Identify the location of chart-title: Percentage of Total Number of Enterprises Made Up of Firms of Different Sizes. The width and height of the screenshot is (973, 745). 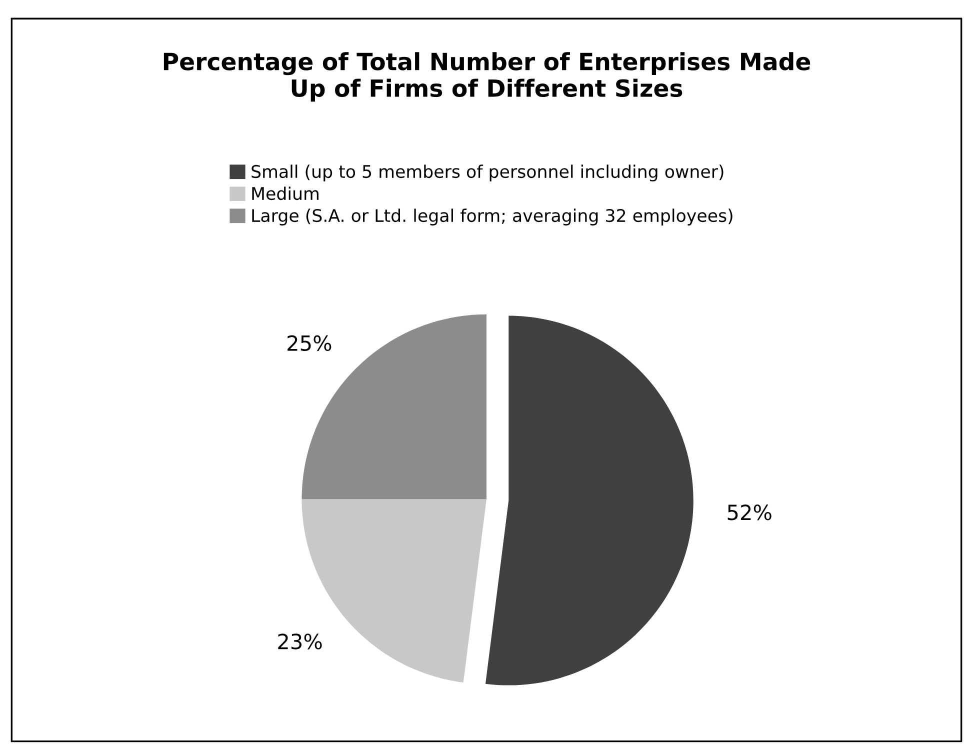
(487, 77).